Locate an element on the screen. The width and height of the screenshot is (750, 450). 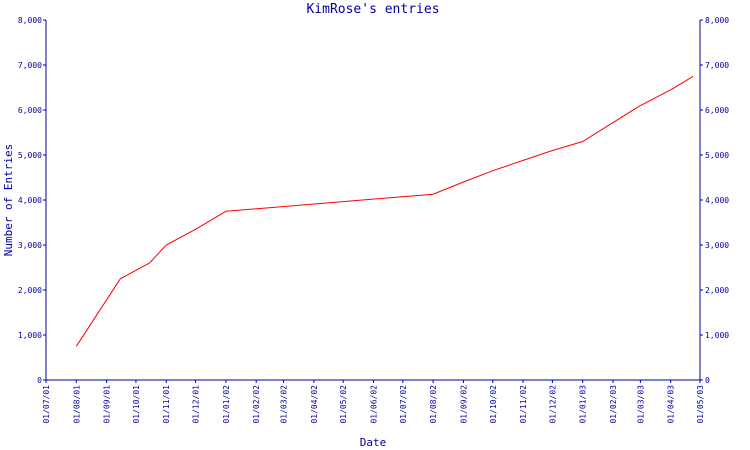
x-tick-label: 01/03/03 is located at coordinates (640, 404).